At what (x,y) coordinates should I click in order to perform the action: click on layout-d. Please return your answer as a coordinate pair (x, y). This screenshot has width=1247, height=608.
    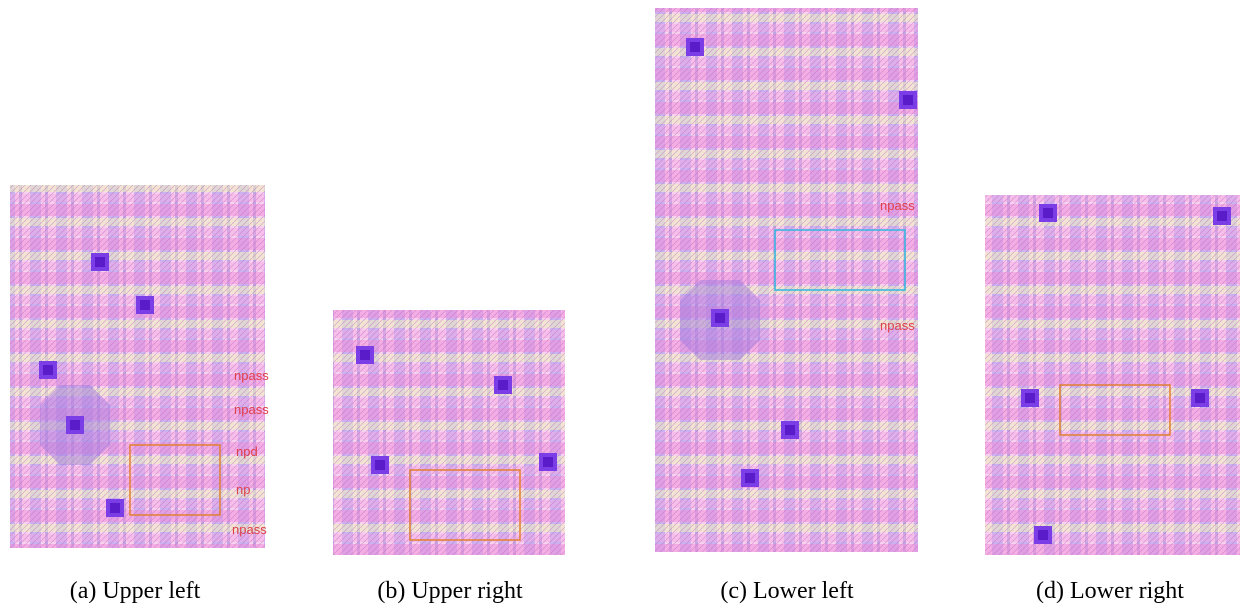
    Looking at the image, I should click on (1112, 375).